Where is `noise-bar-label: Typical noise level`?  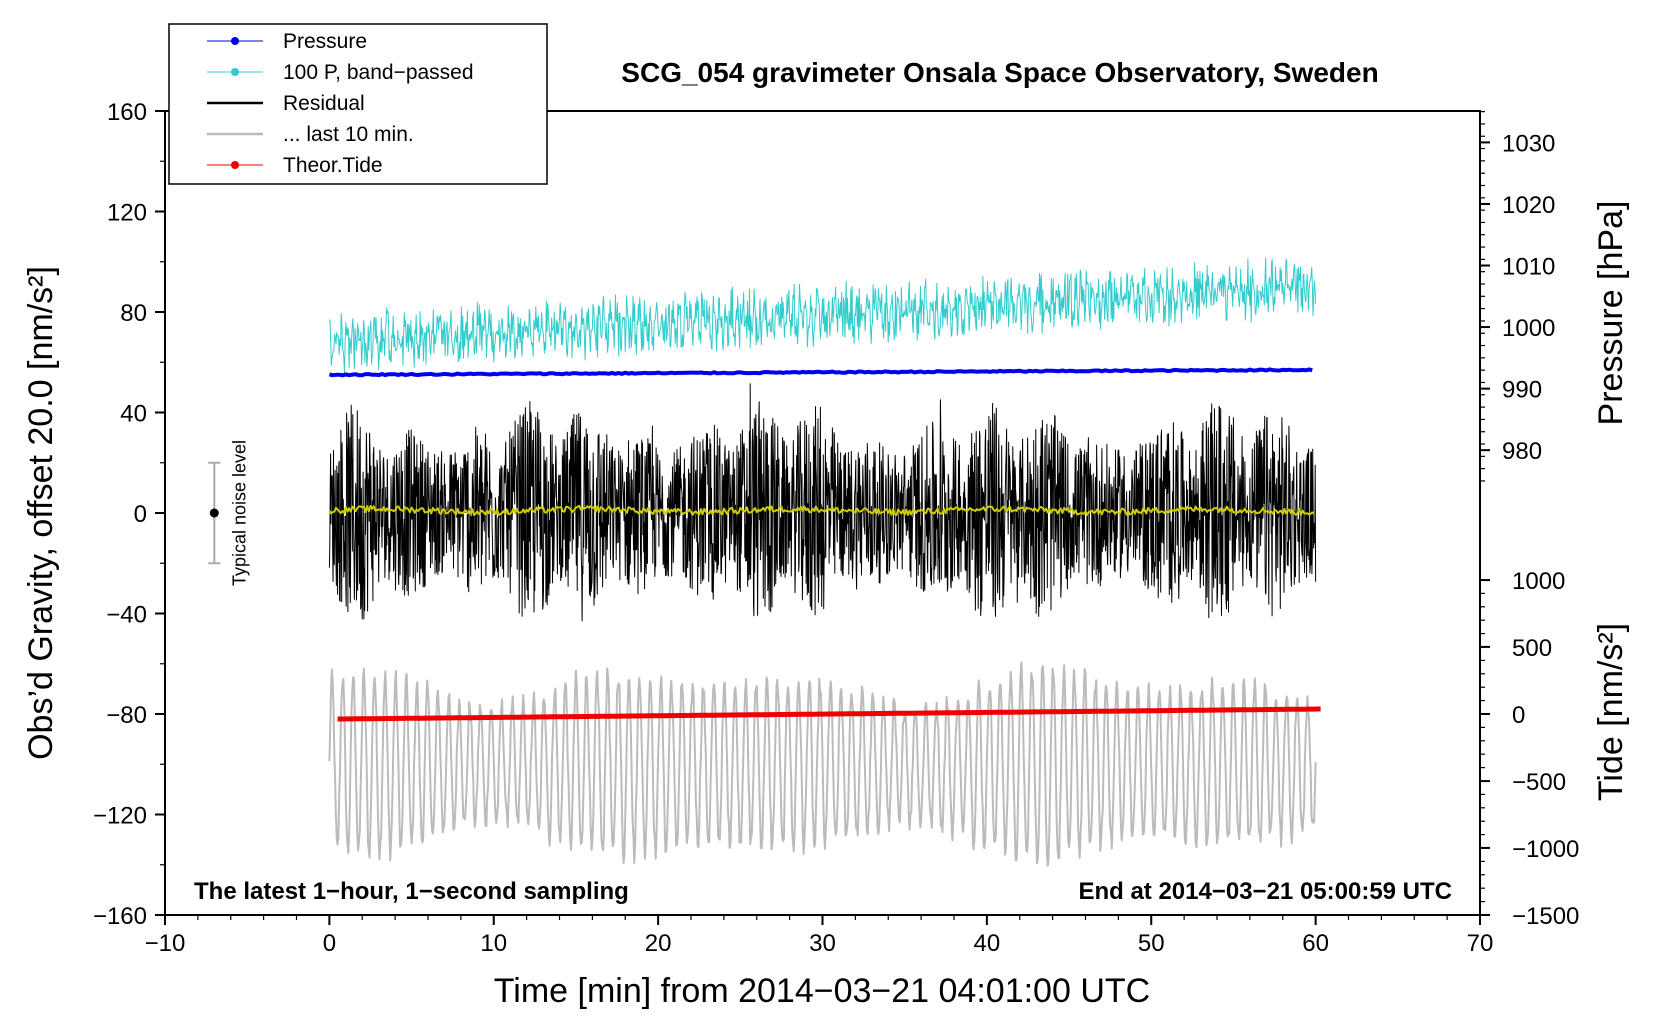
noise-bar-label: Typical noise level is located at coordinates (239, 513).